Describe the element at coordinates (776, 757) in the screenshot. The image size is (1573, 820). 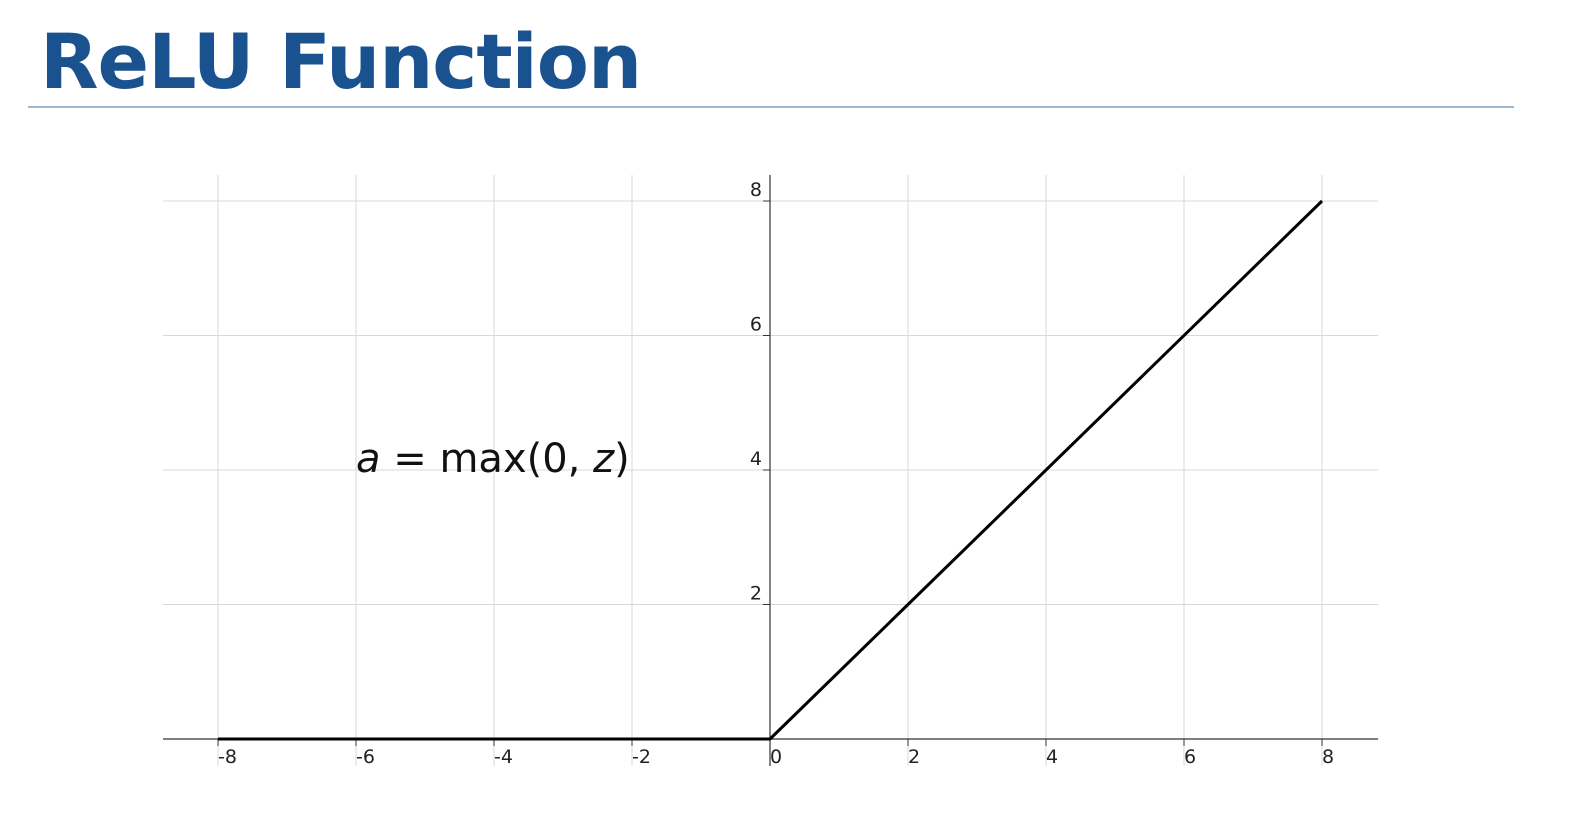
I see `x-tick-label: 0` at that location.